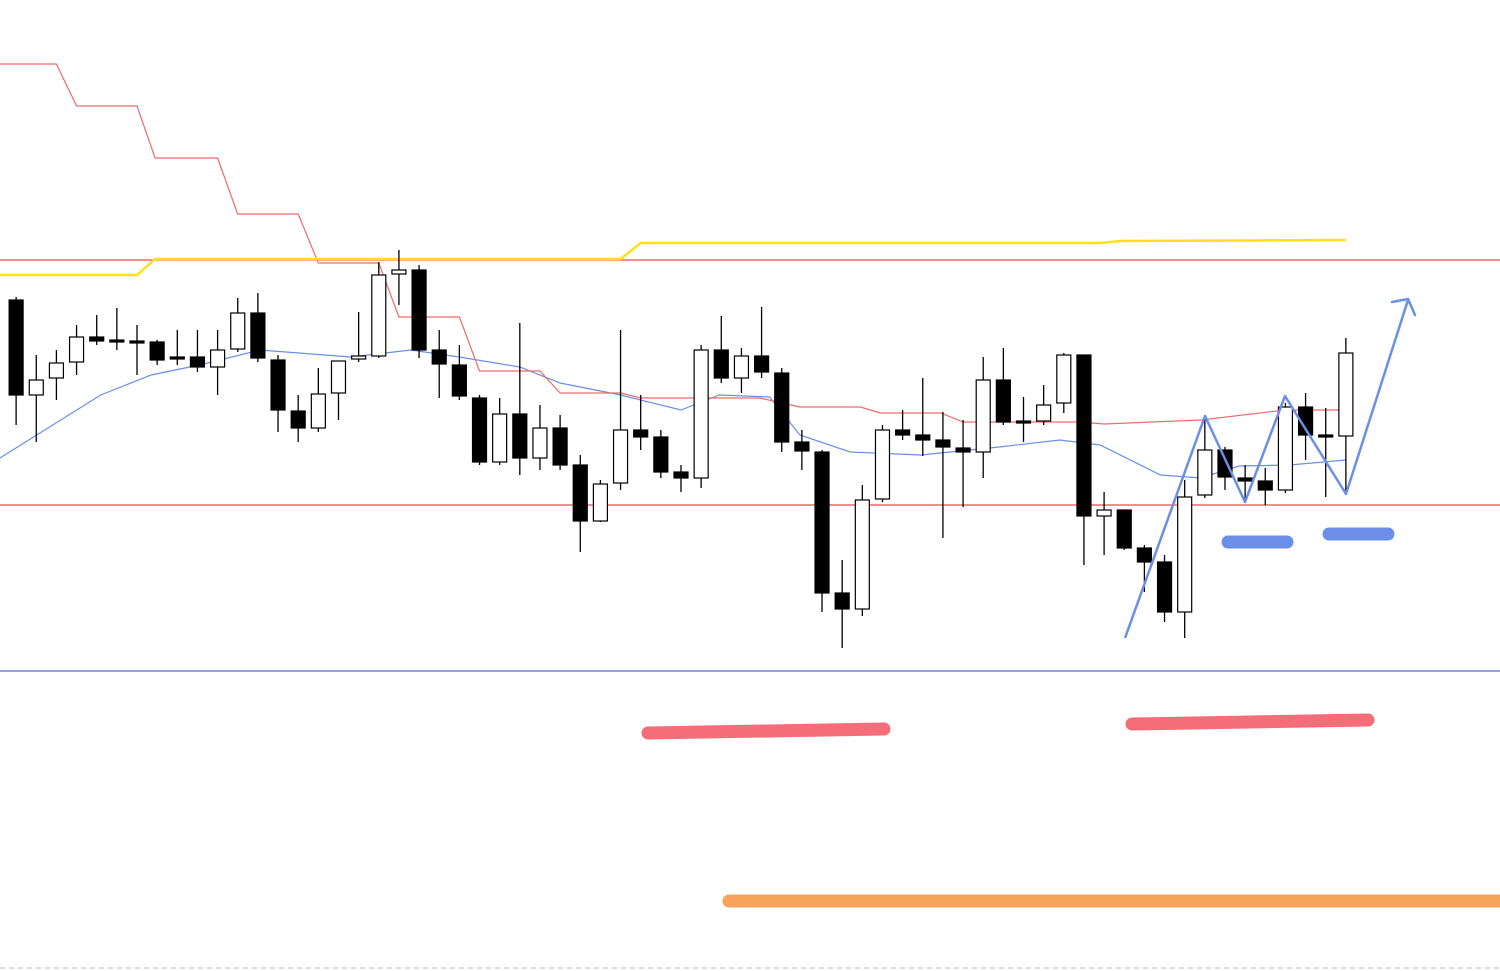 The width and height of the screenshot is (1500, 971). What do you see at coordinates (1266, 469) in the screenshot?
I see `zigzag-annotation` at bounding box center [1266, 469].